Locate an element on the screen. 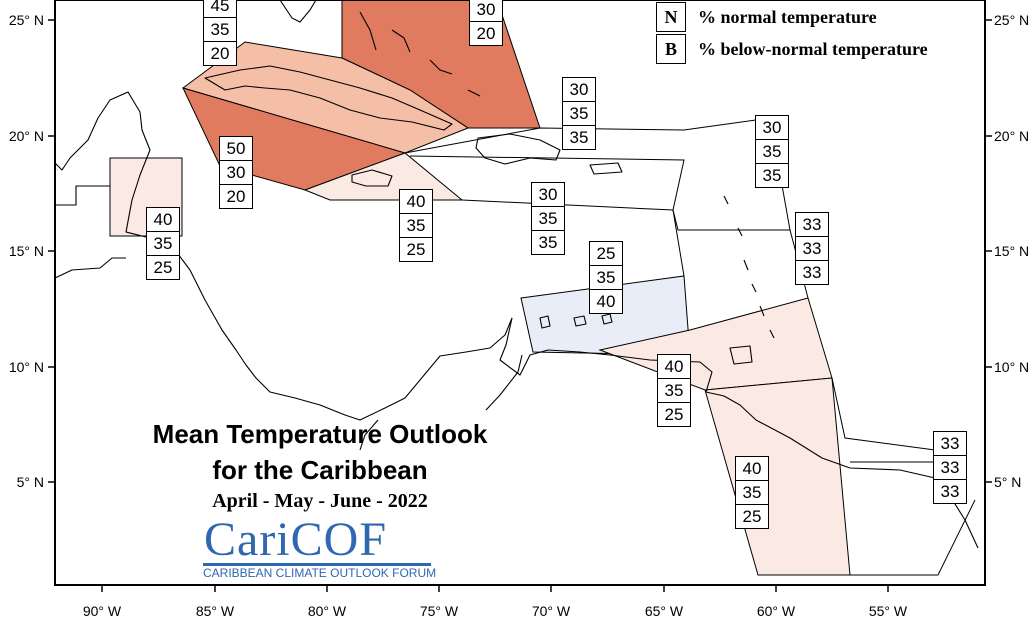 The image size is (1036, 630). lon-tick-label: 65° W is located at coordinates (664, 611).